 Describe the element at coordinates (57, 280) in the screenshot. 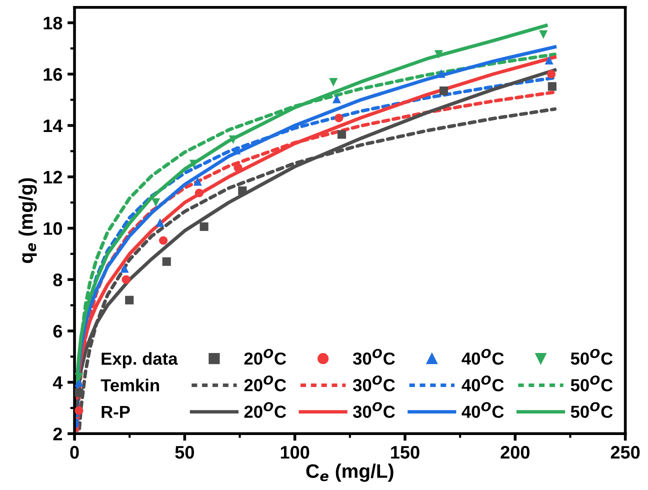

I see `y-tick-label: 8` at that location.